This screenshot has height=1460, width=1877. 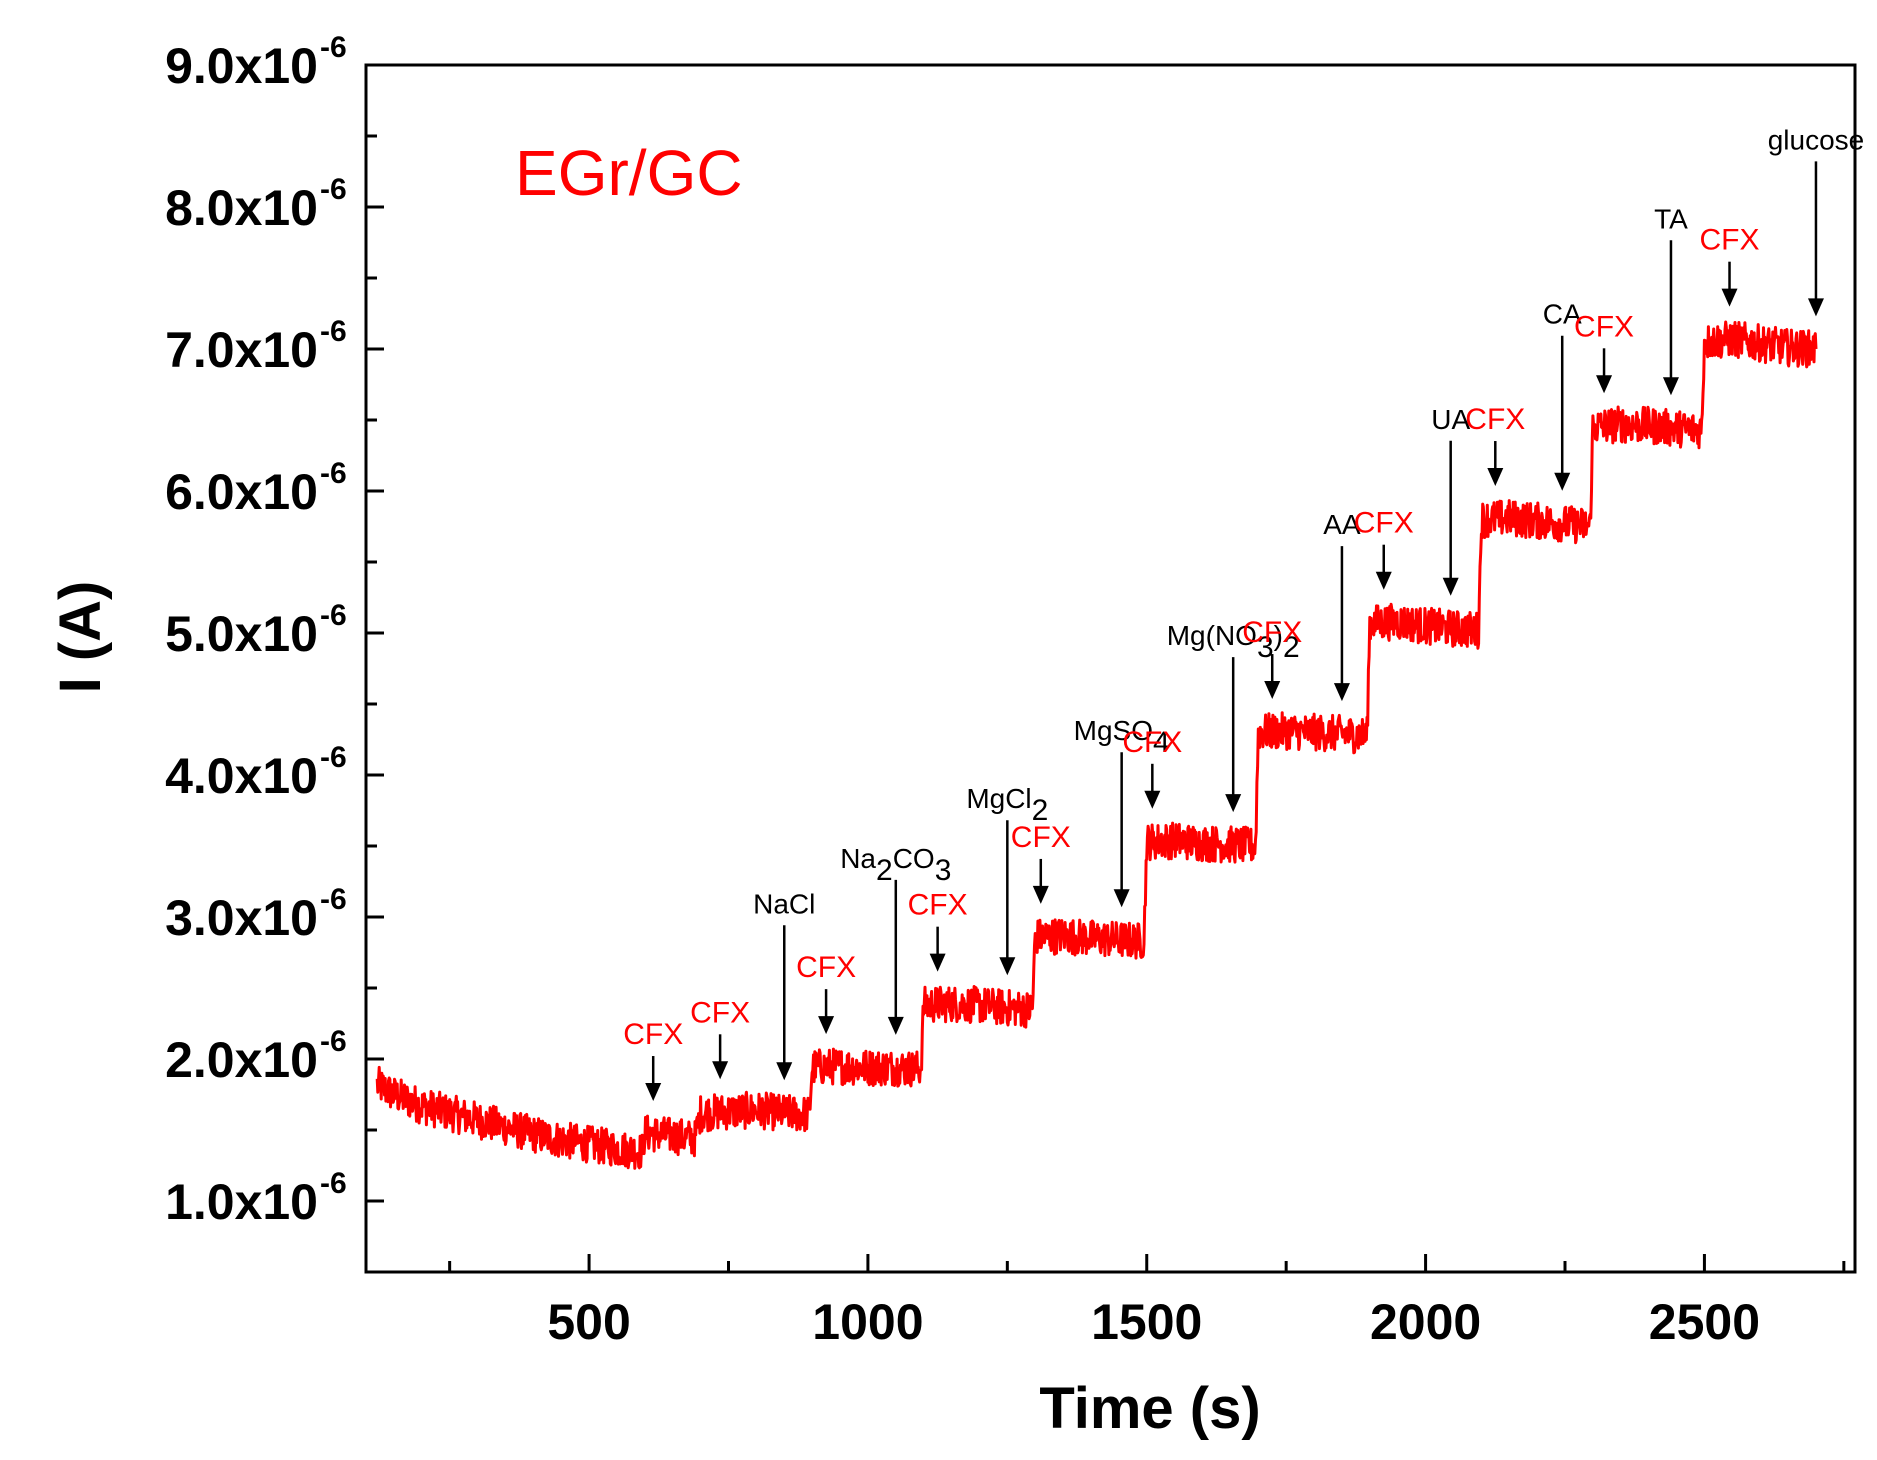 I want to click on annotation-label: AA, so click(x=1342, y=524).